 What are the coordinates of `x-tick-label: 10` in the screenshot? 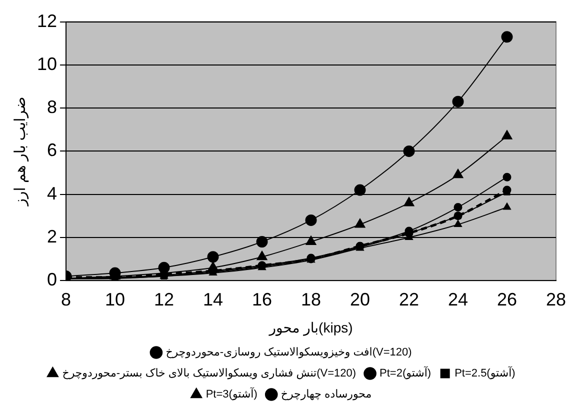 It's located at (115, 299).